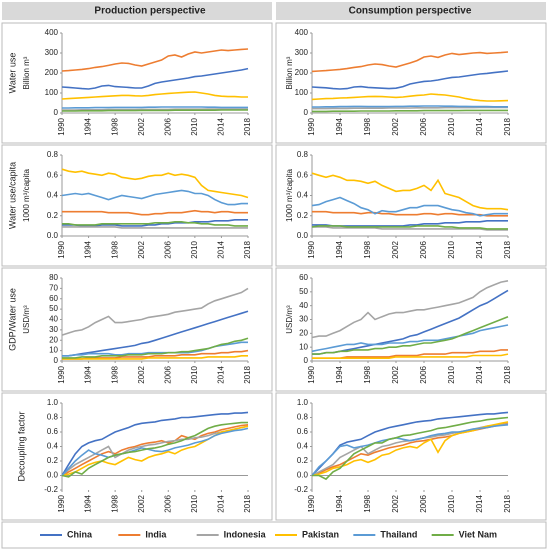 The height and width of the screenshot is (550, 548). Describe the element at coordinates (289, 319) in the screenshot. I see `y-axis-label: USD/m³` at that location.